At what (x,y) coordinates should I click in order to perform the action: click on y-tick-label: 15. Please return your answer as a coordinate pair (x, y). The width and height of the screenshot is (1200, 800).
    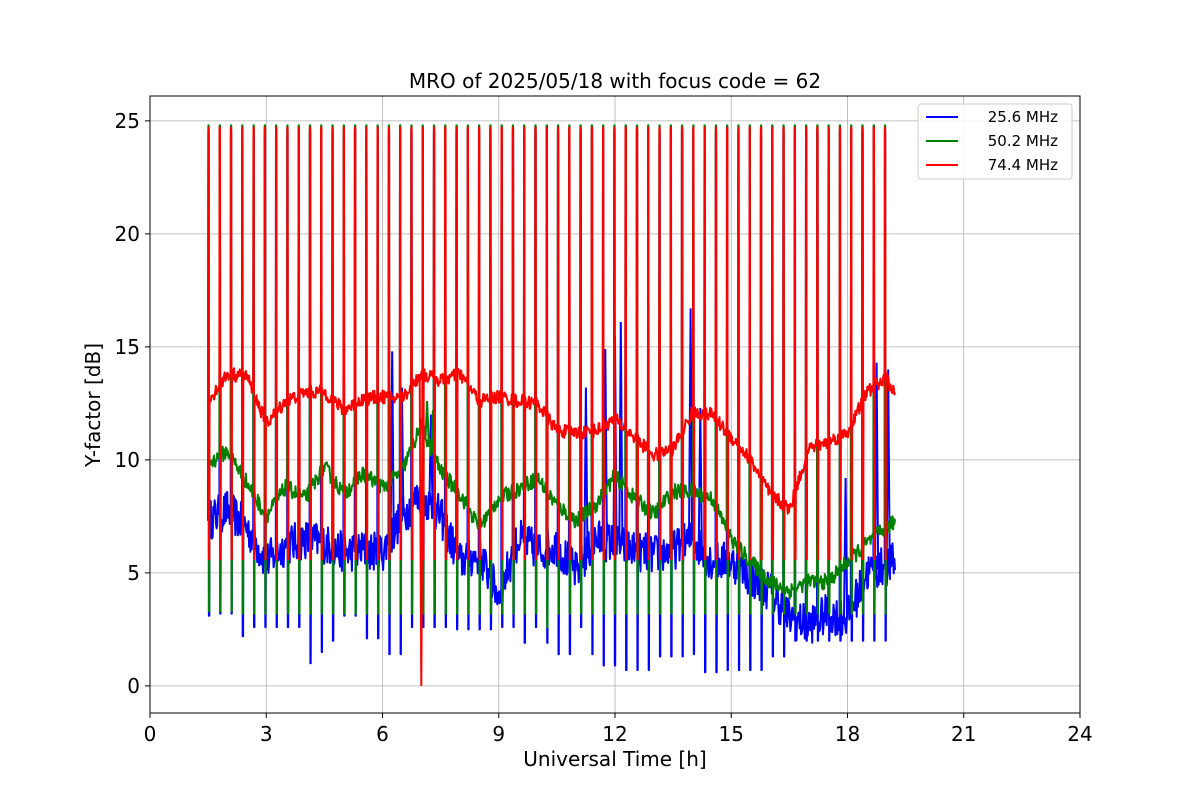
    Looking at the image, I should click on (127, 347).